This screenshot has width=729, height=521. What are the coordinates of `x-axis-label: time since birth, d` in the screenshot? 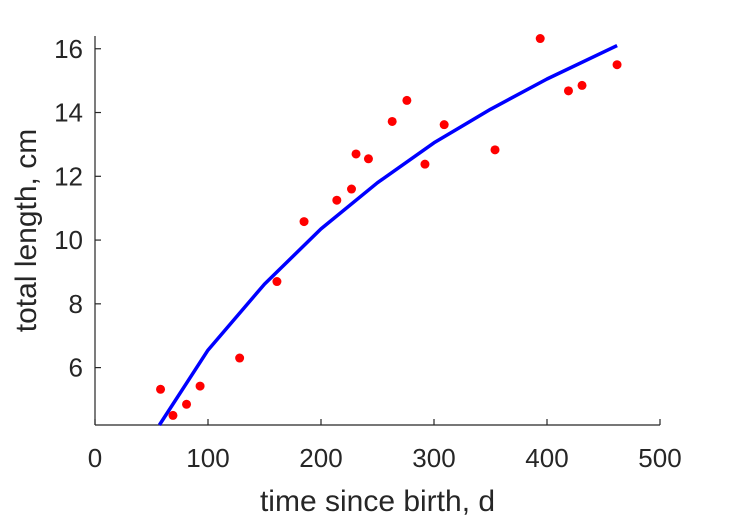 It's located at (377, 501).